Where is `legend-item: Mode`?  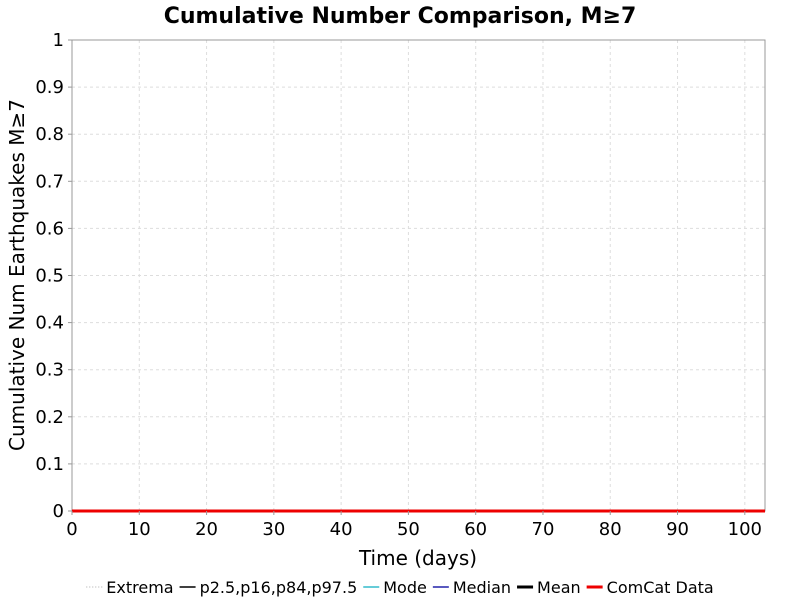 legend-item: Mode is located at coordinates (395, 587).